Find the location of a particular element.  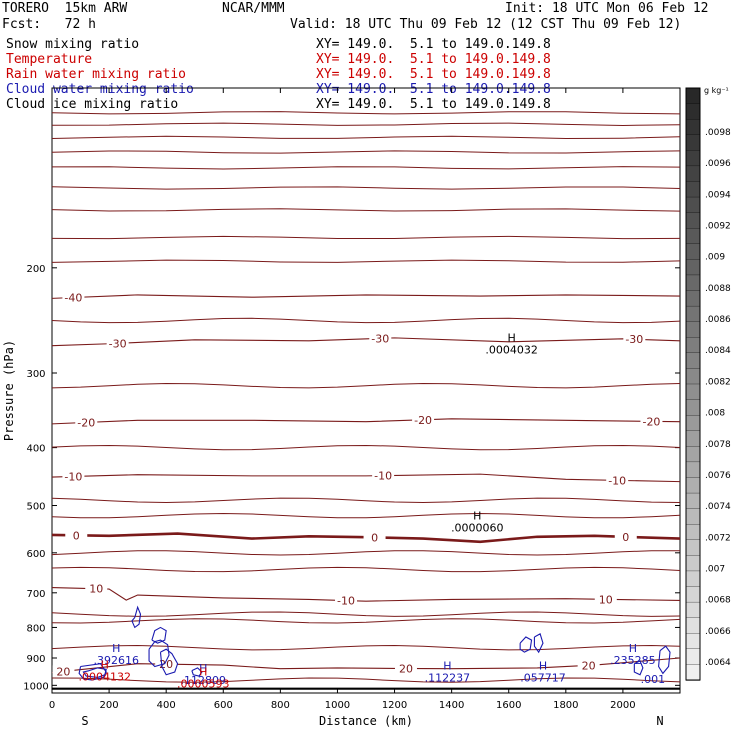

colorbar-label: .0074 is located at coordinates (718, 507).